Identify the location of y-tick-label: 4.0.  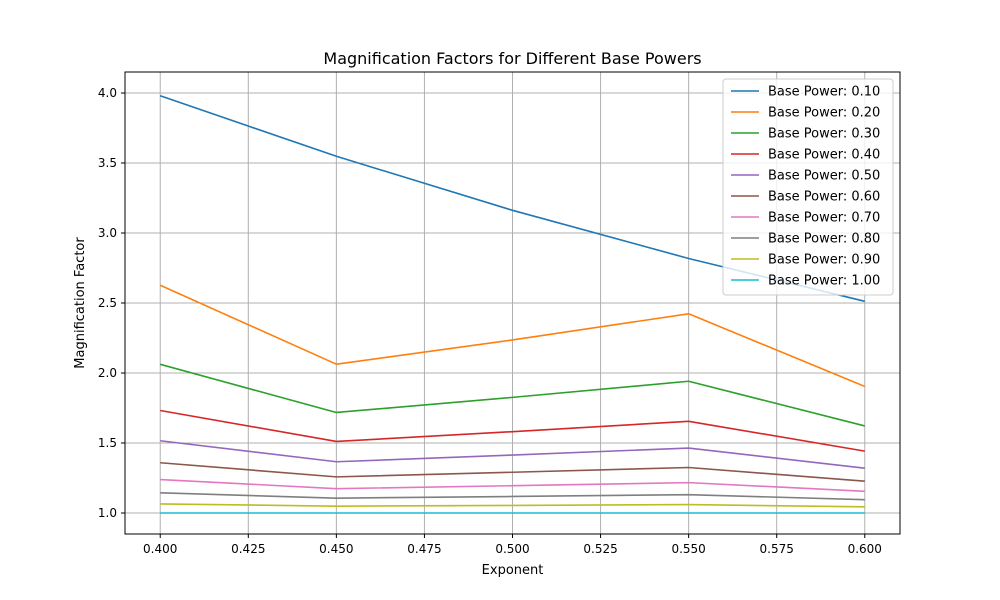
(107, 93).